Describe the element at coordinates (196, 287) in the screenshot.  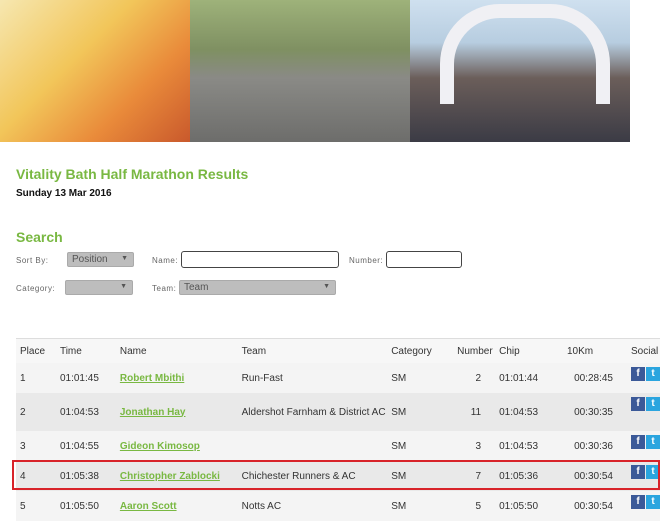
I see `team-value: Team` at that location.